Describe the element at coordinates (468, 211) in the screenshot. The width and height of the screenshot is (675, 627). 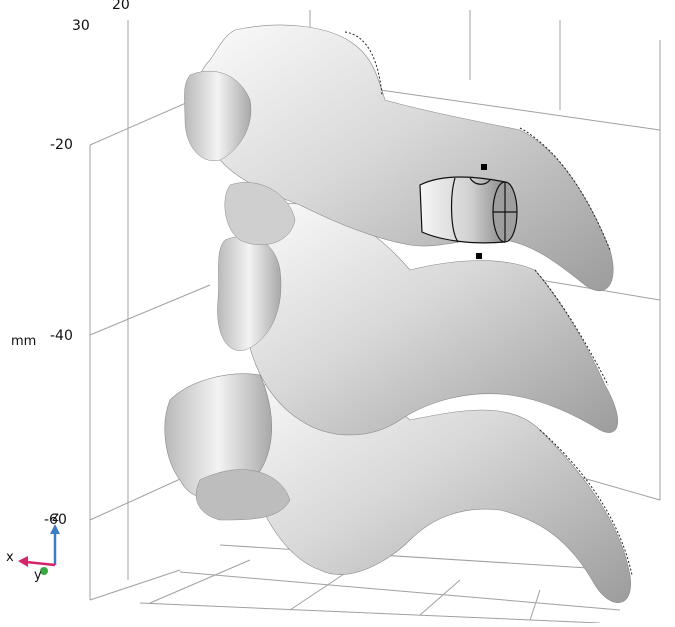
I see `cylinder-implant` at that location.